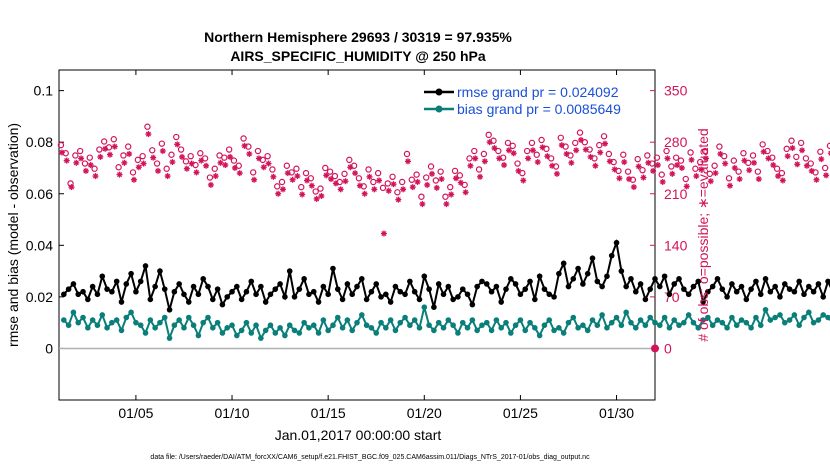  What do you see at coordinates (616, 413) in the screenshot?
I see `x-tick-label: 01/30` at bounding box center [616, 413].